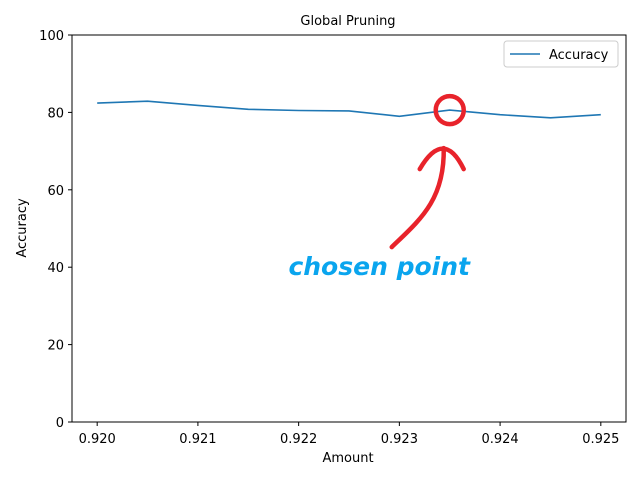  What do you see at coordinates (600, 439) in the screenshot?
I see `x-tick-label: 0.925` at bounding box center [600, 439].